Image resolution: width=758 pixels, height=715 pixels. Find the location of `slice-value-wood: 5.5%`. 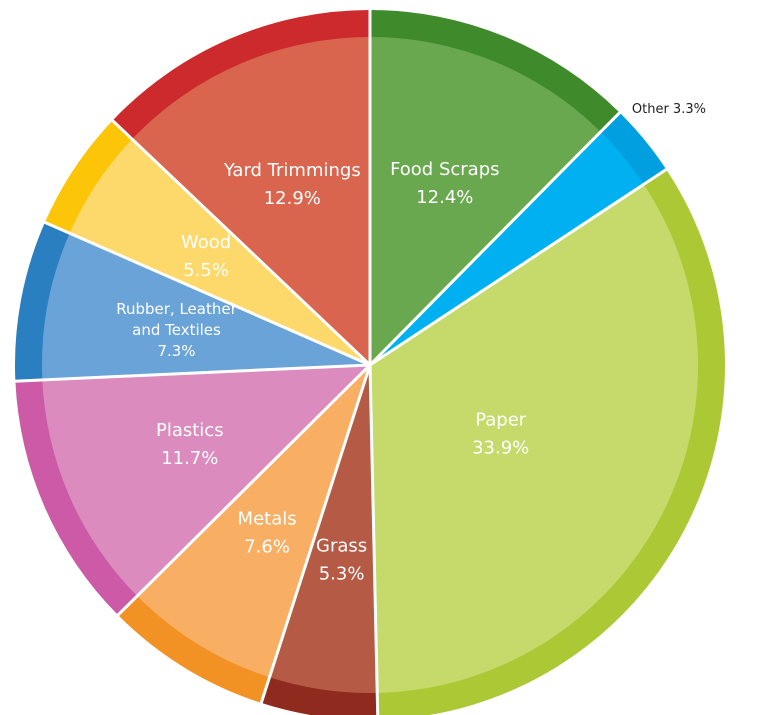

slice-value-wood: 5.5% is located at coordinates (206, 270).